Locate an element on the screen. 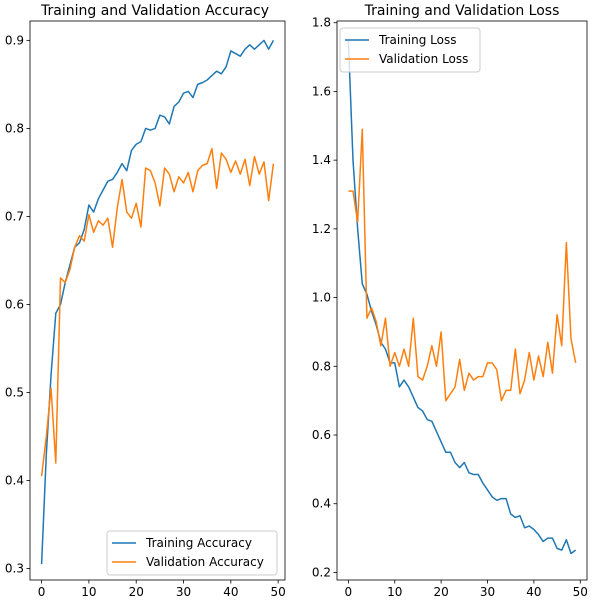 The width and height of the screenshot is (600, 605). legend-training-loss-label: Training Loss is located at coordinates (417, 40).